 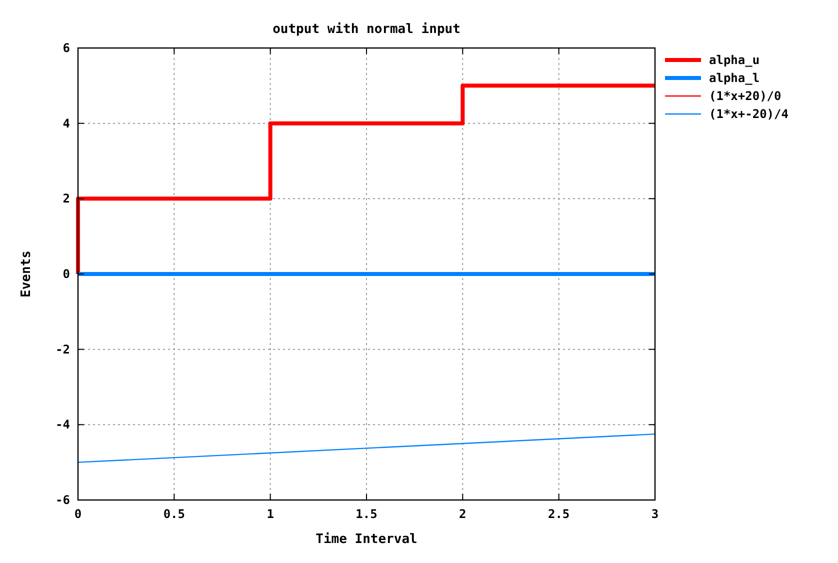 I want to click on chart-title: output with normal input, so click(x=366, y=29).